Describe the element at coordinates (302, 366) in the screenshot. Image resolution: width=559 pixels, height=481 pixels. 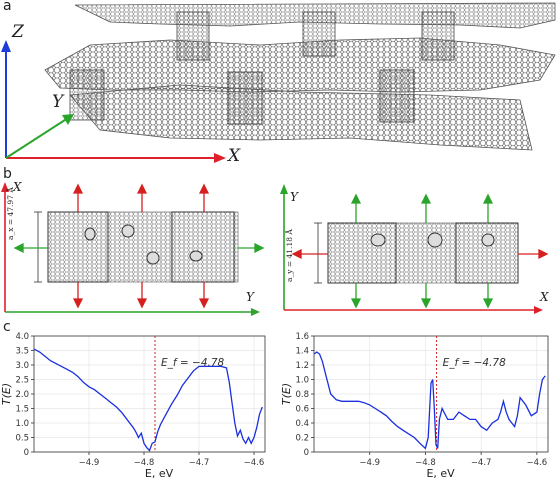
I see `y-tick-label: 1.2` at that location.